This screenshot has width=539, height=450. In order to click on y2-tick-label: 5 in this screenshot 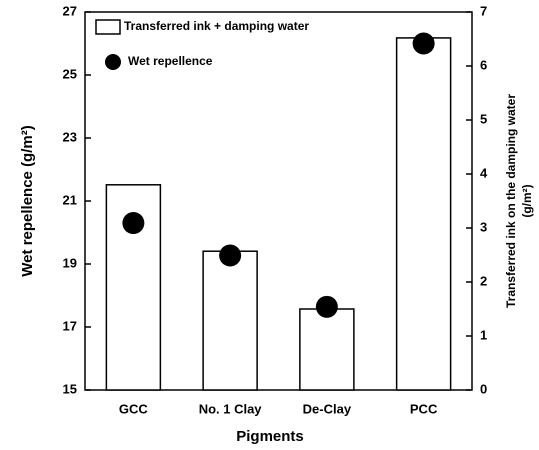, I will do `click(483, 118)`.